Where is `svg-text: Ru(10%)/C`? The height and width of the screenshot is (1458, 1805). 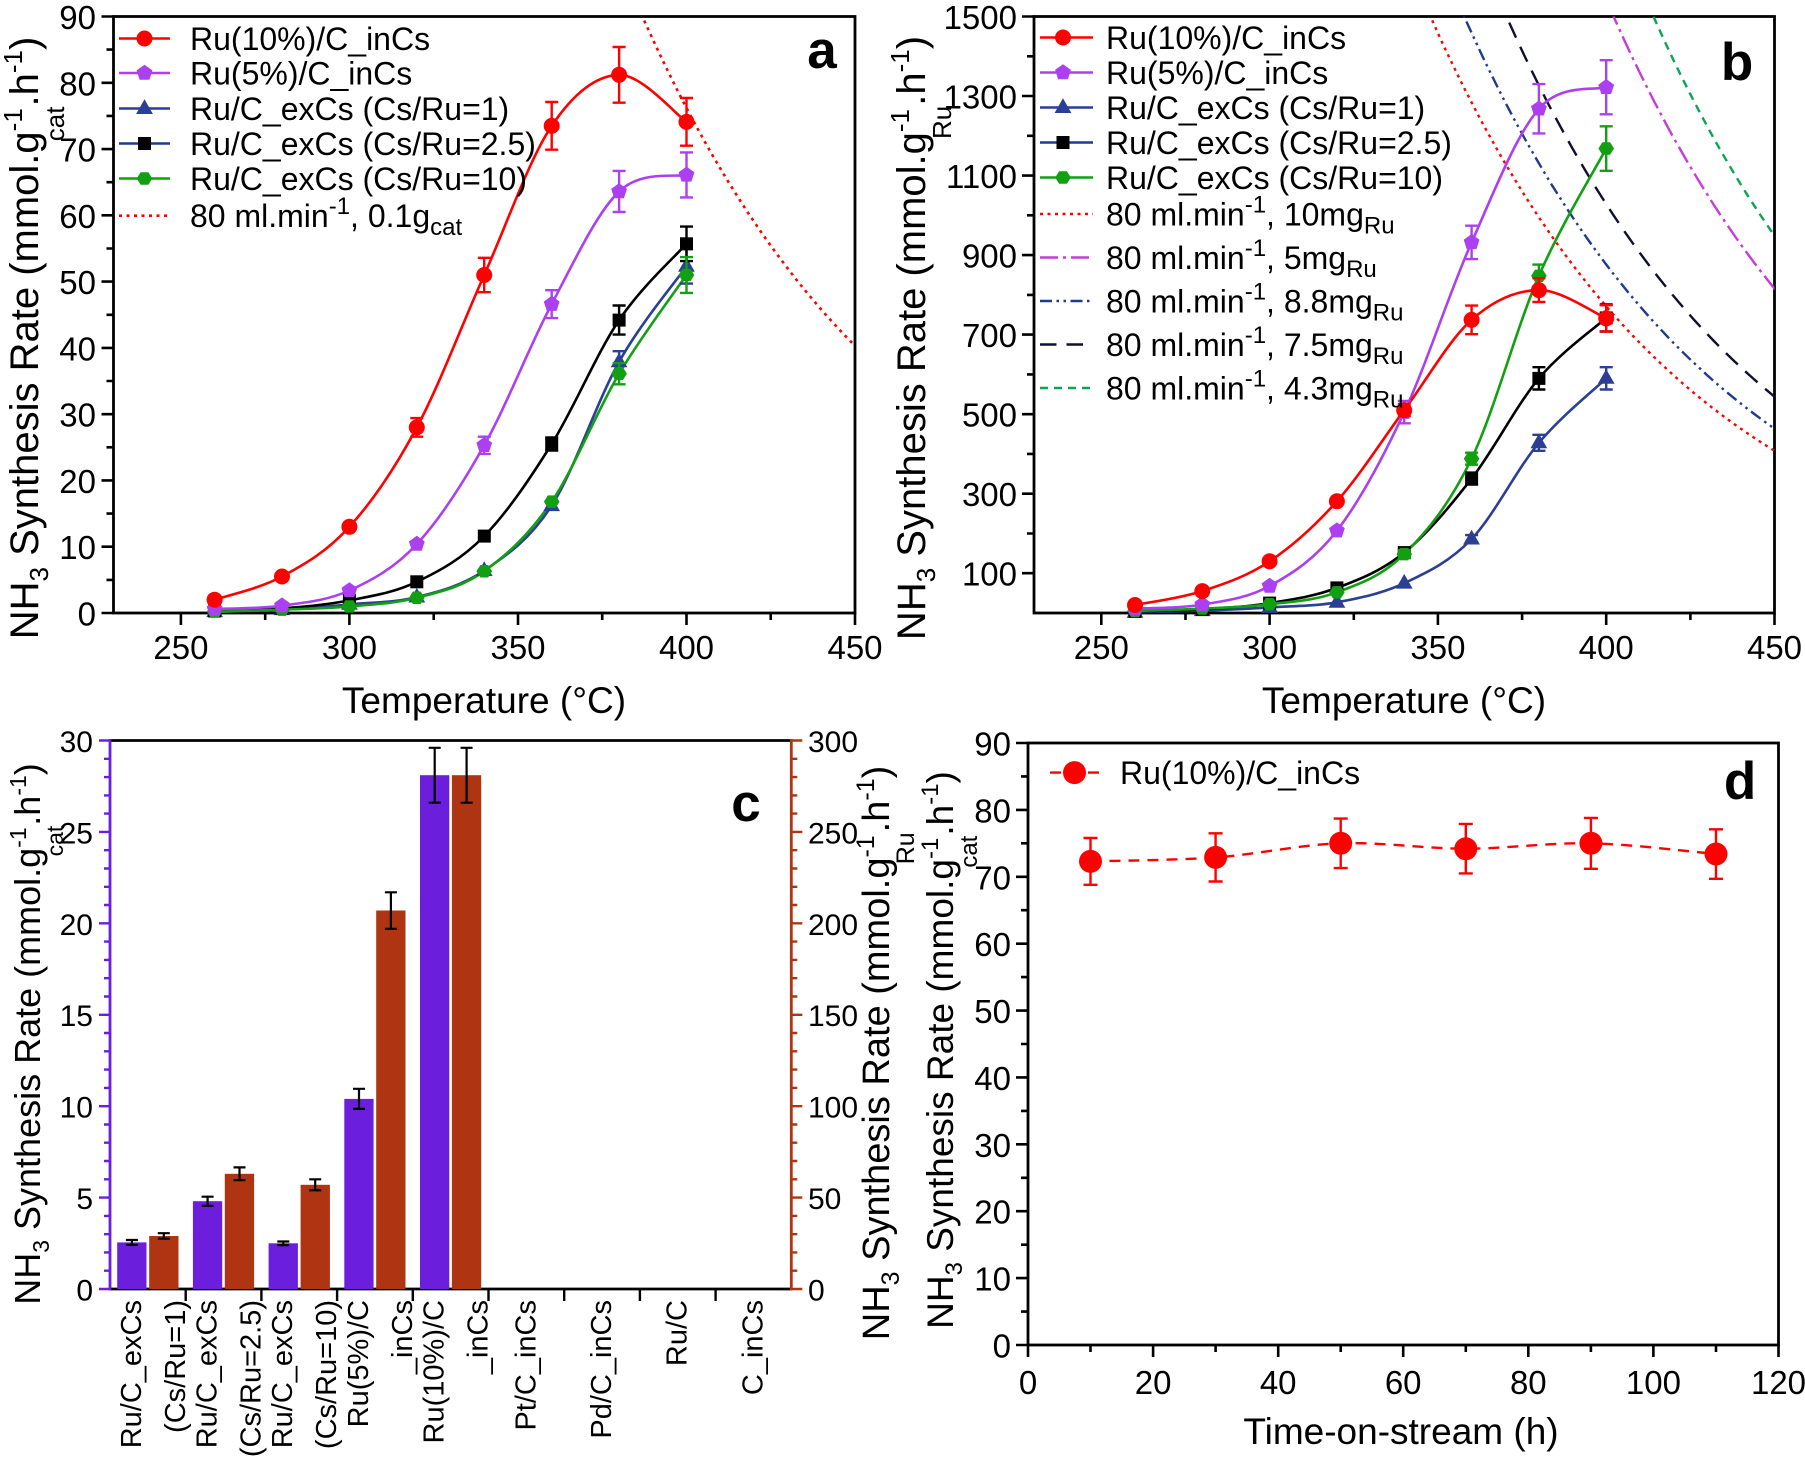 svg-text: Ru(10%)/C is located at coordinates (435, 1371).